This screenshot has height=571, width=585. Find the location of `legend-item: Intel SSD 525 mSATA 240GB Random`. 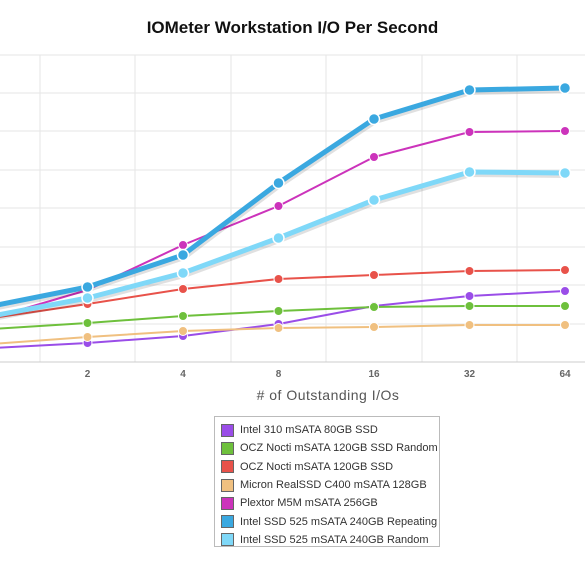

legend-item: Intel SSD 525 mSATA 240GB Random is located at coordinates (327, 540).